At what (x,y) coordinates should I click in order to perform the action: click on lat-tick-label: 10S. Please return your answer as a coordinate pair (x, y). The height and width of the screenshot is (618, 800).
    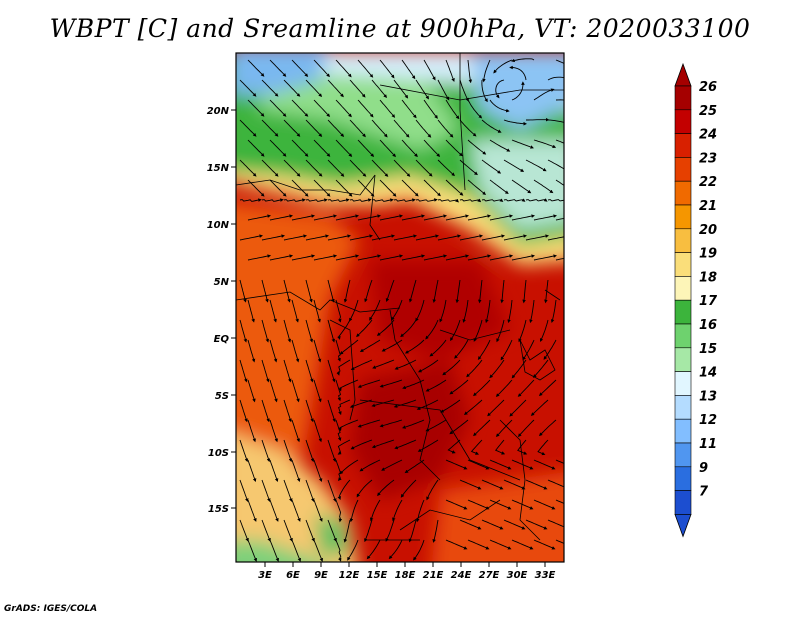
    Looking at the image, I should click on (218, 453).